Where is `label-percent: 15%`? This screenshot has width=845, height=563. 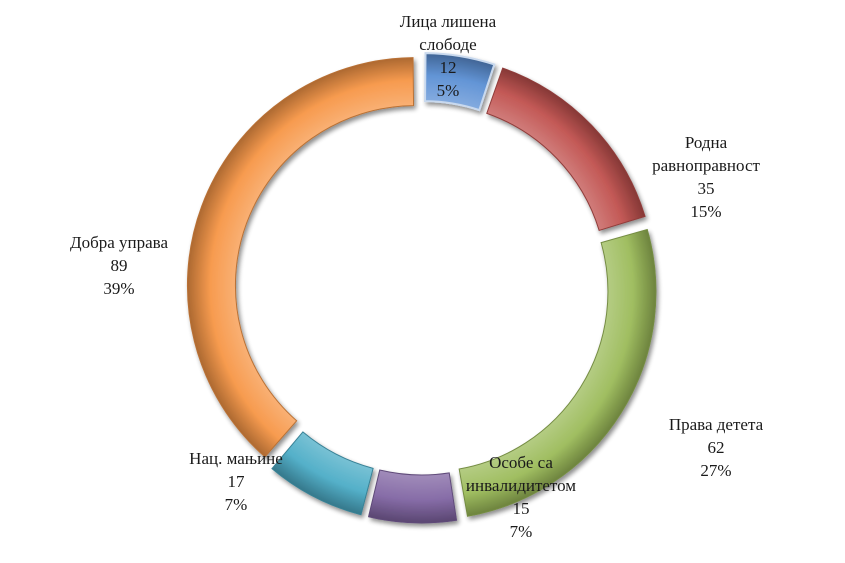
label-percent: 15% is located at coordinates (705, 211).